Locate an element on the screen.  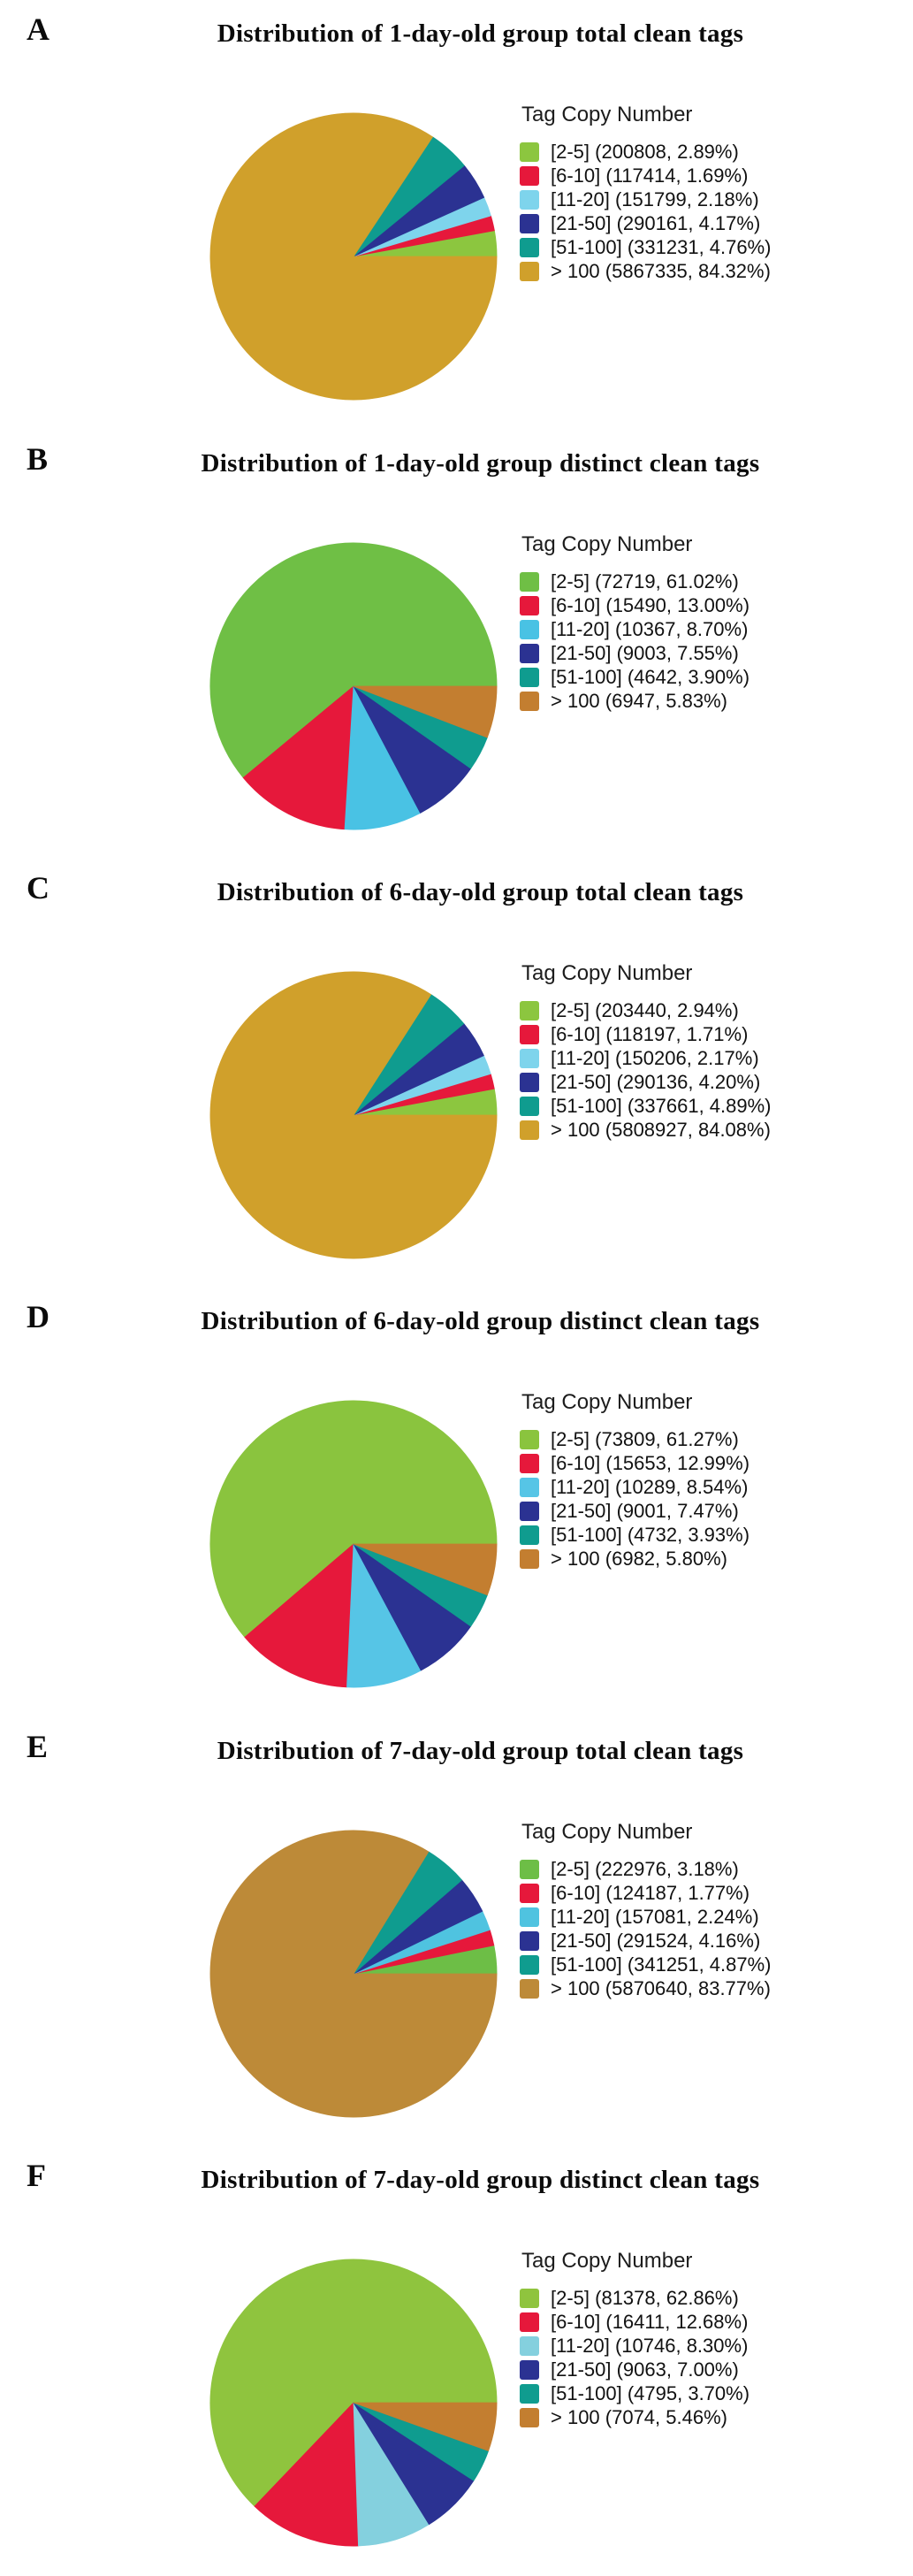
legend-label: > 100 (5808927, 84.08%) is located at coordinates (661, 1130).